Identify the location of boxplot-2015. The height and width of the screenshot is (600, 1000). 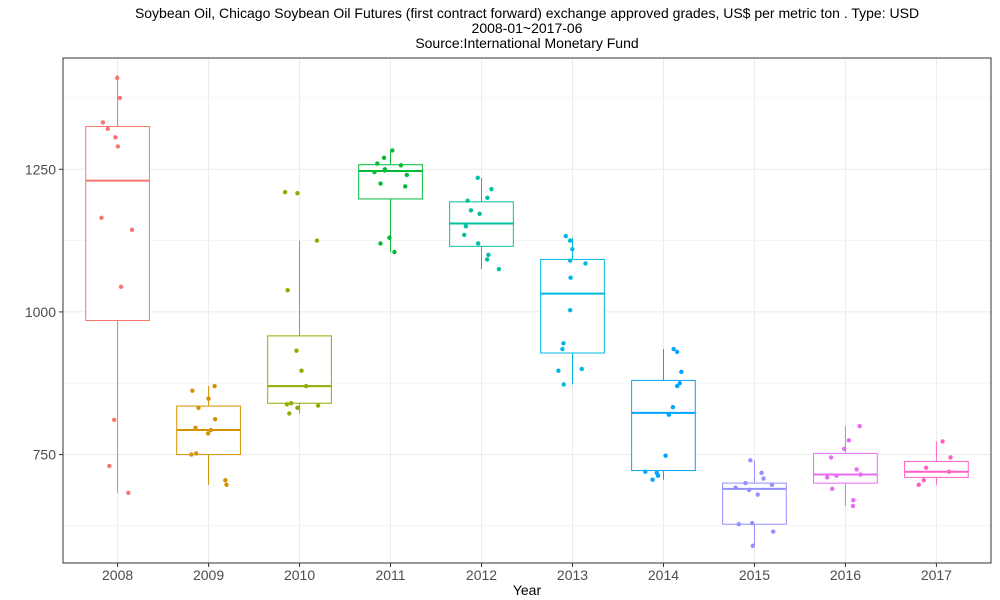
(754, 503).